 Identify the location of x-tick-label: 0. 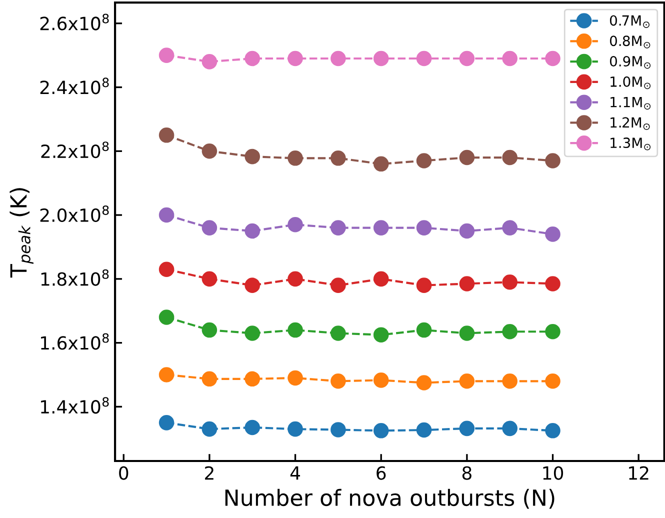
(123, 473).